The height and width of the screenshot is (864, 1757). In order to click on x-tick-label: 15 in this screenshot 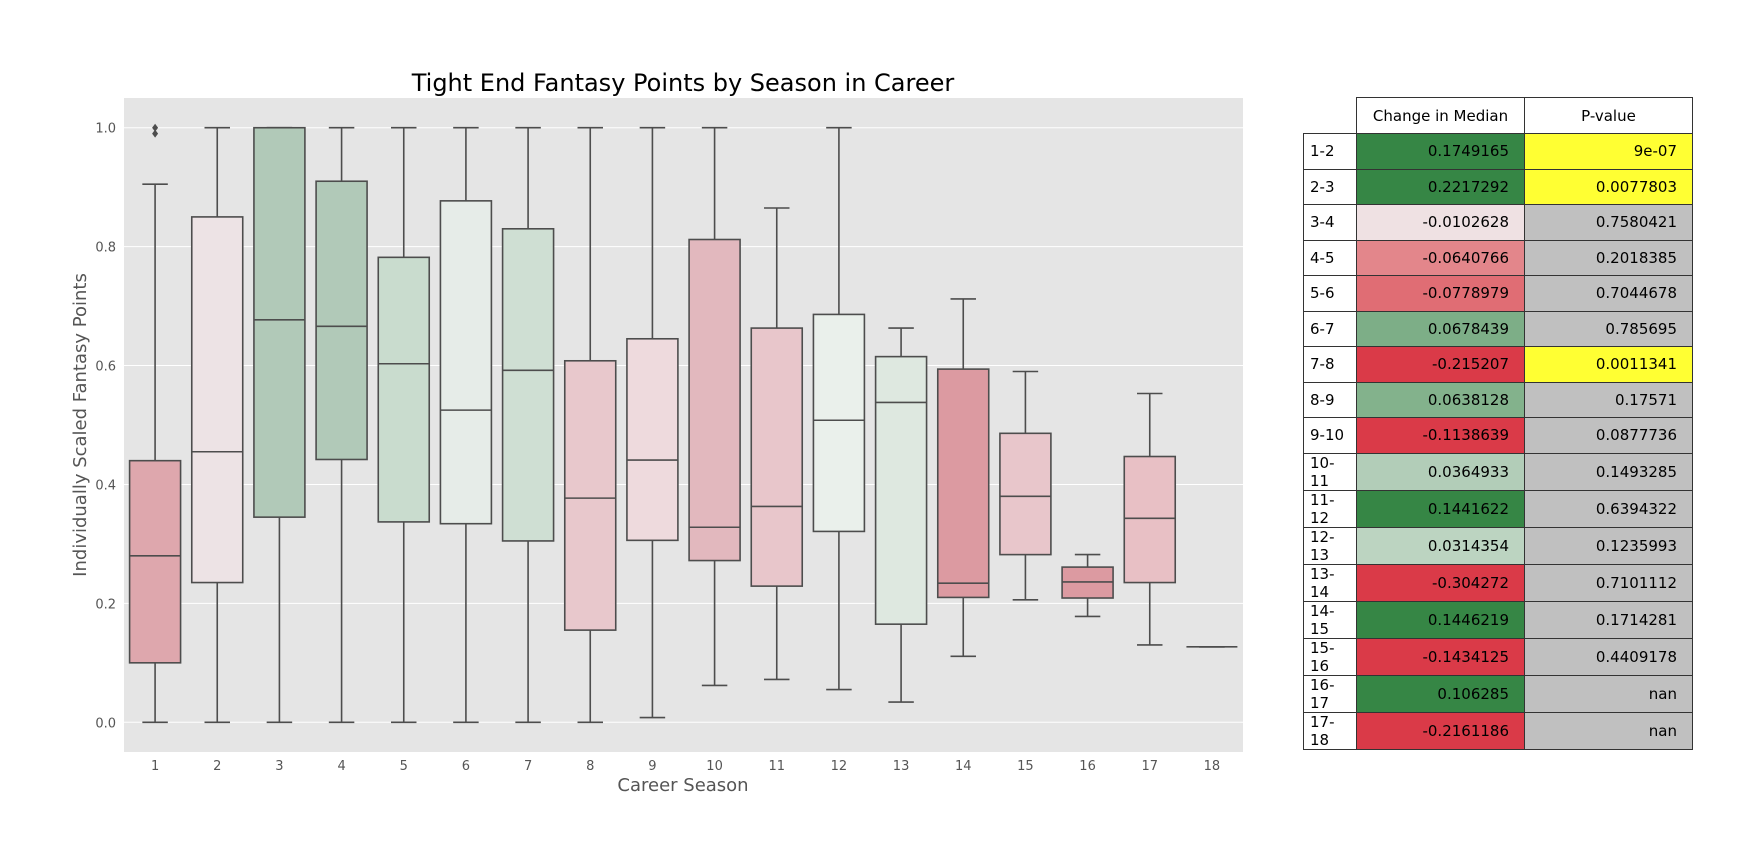, I will do `click(1025, 766)`.